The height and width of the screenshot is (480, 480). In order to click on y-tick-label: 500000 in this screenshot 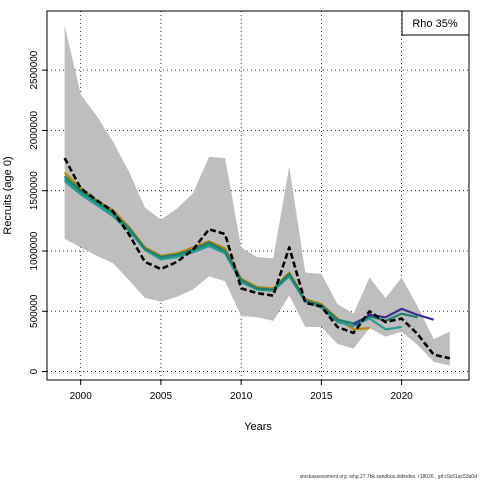, I will do `click(34, 311)`.